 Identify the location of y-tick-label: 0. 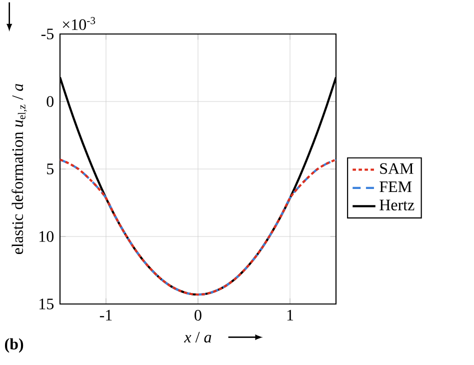
(50, 101).